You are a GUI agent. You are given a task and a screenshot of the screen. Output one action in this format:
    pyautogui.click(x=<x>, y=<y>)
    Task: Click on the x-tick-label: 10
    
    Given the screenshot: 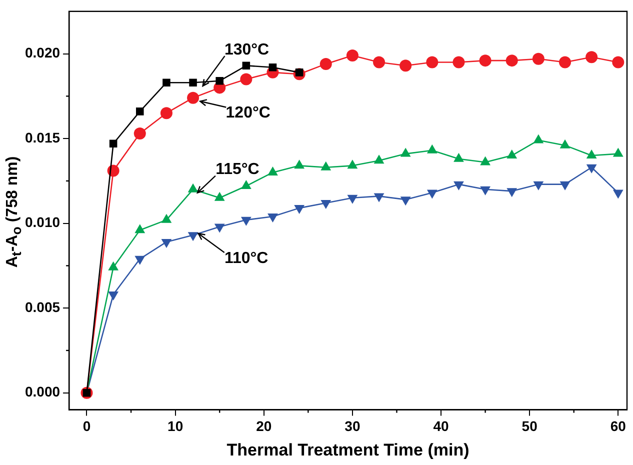 What is the action you would take?
    pyautogui.click(x=176, y=426)
    